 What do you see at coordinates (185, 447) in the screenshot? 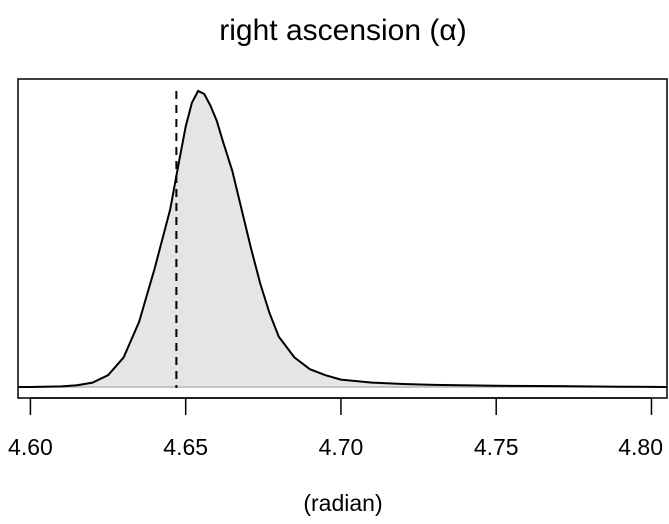
I see `x-tick-label: 4.65` at bounding box center [185, 447].